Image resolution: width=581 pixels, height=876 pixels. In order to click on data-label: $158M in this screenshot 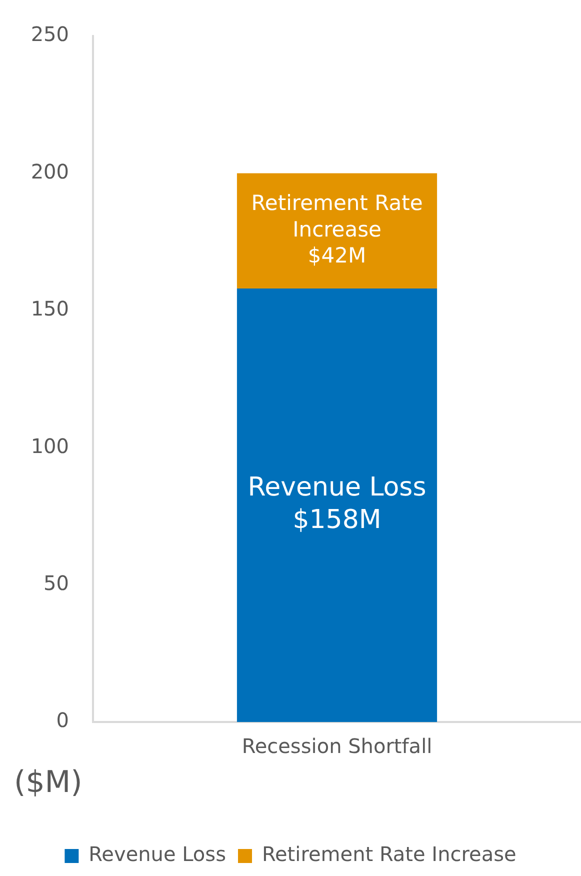, I will do `click(337, 520)`.